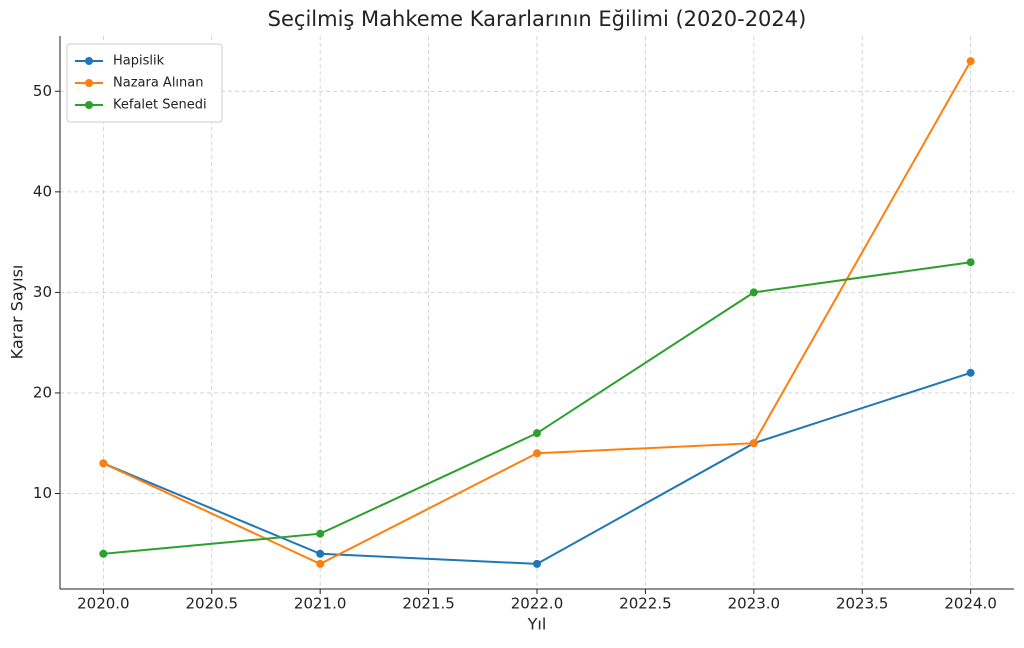 This screenshot has height=648, width=1024. What do you see at coordinates (970, 604) in the screenshot?
I see `x-tick-label: 2024.0` at bounding box center [970, 604].